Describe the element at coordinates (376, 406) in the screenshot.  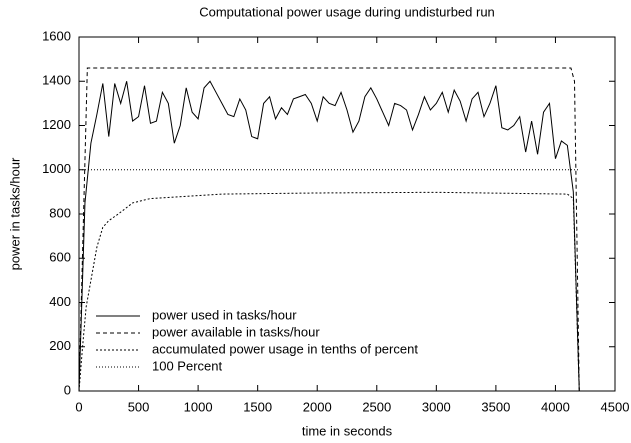
I see `x-tick-label: 2500` at that location.